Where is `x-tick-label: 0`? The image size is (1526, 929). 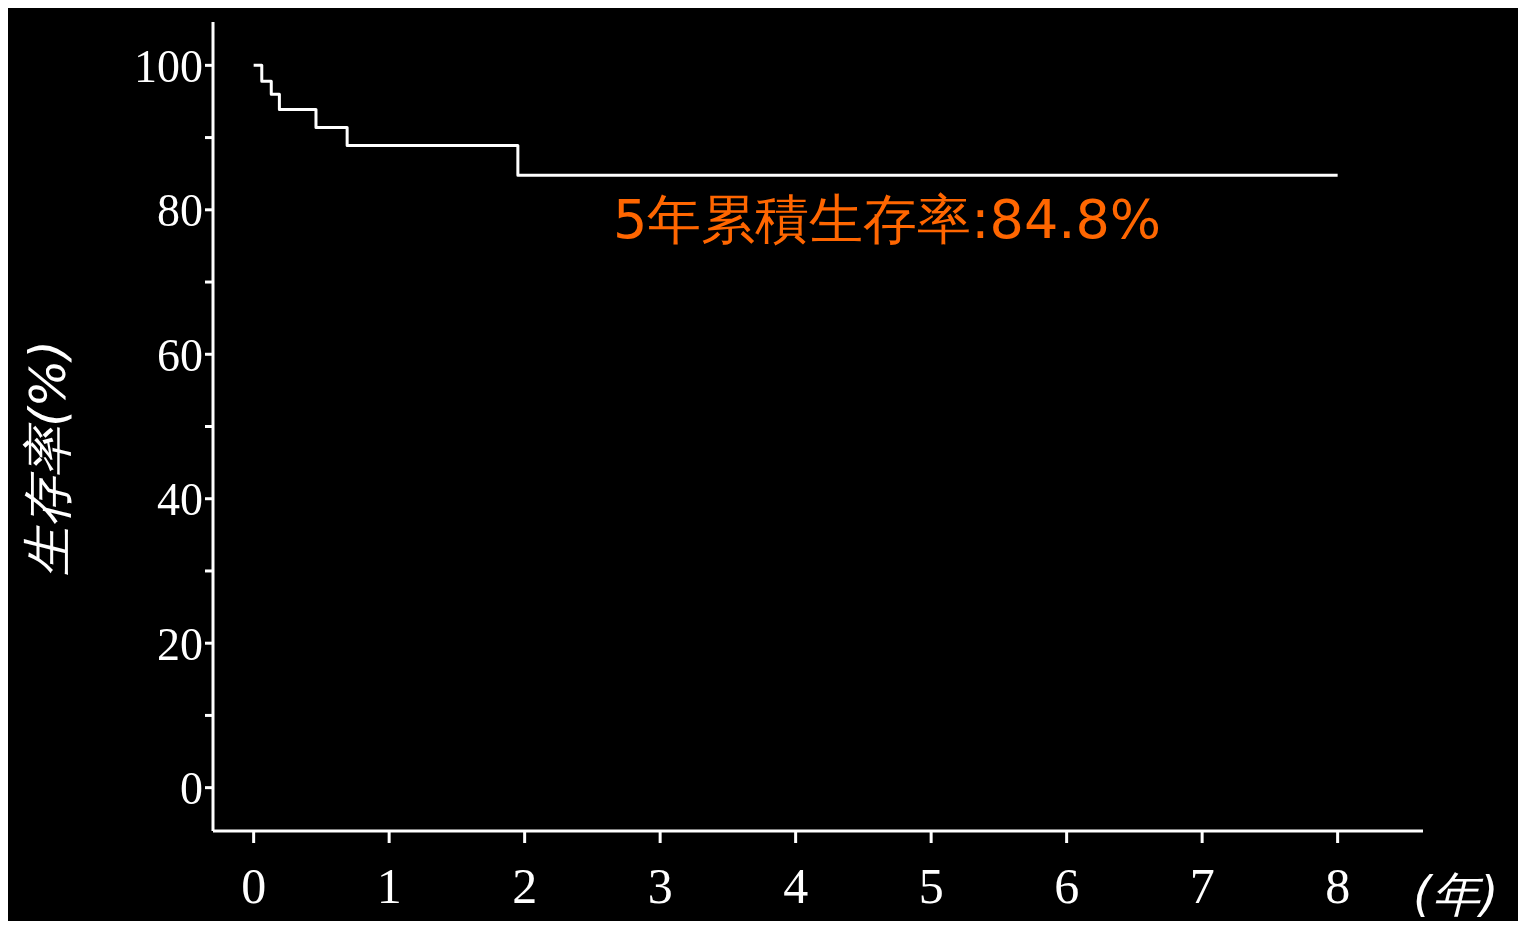 x-tick-label: 0 is located at coordinates (254, 885).